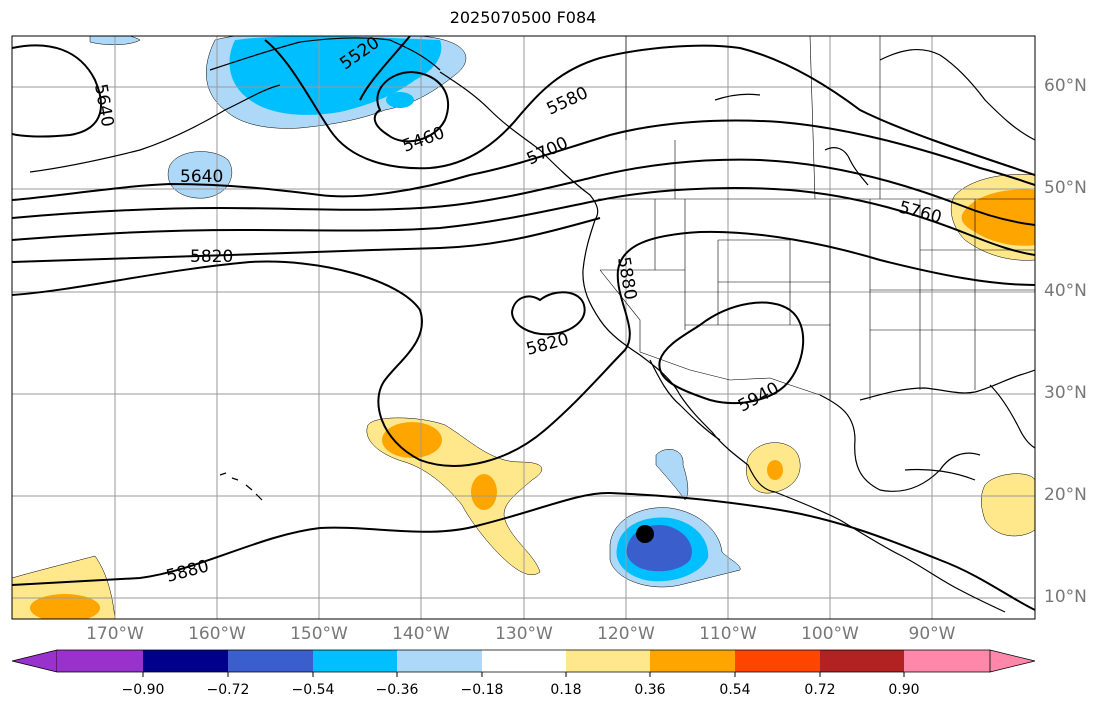 The width and height of the screenshot is (1105, 712). Describe the element at coordinates (1065, 188) in the screenshot. I see `lat-label: 50°N` at that location.